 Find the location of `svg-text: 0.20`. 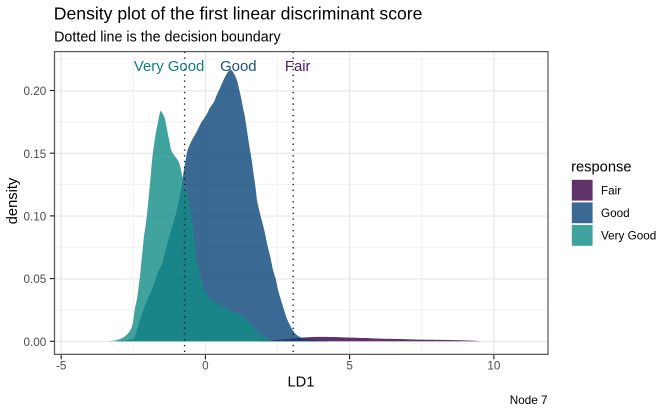

svg-text: 0.20 is located at coordinates (35, 91).